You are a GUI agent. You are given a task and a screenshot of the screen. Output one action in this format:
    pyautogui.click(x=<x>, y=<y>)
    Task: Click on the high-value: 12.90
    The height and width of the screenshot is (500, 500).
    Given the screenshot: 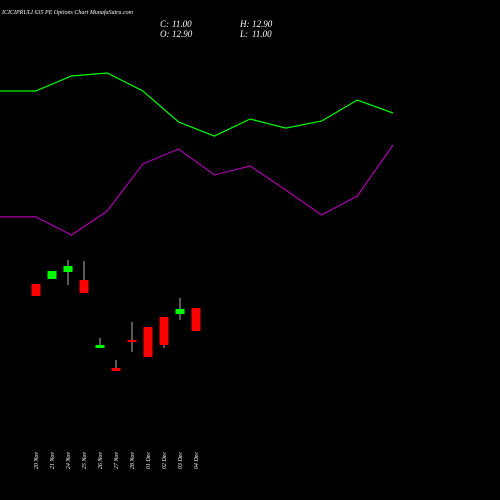 What is the action you would take?
    pyautogui.click(x=262, y=24)
    